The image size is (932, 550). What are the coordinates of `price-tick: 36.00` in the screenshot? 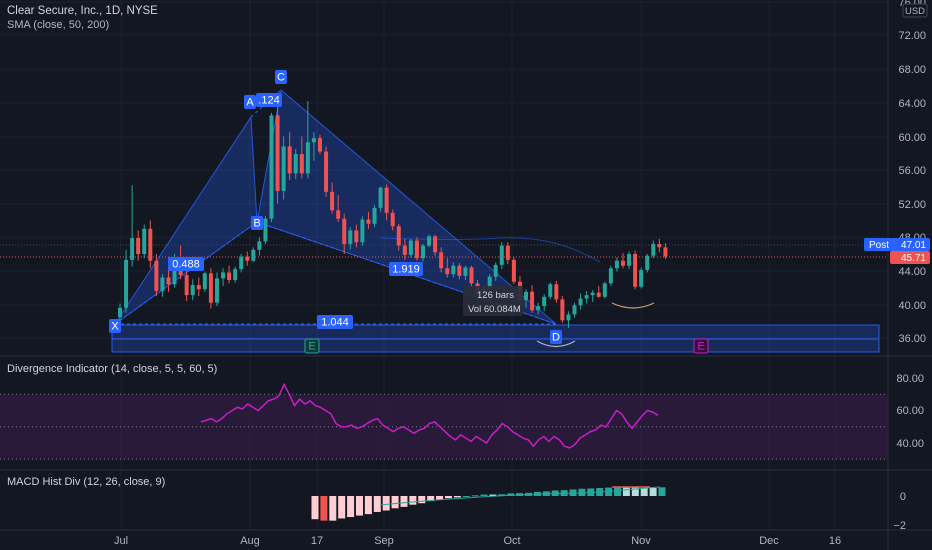 It's located at (912, 339).